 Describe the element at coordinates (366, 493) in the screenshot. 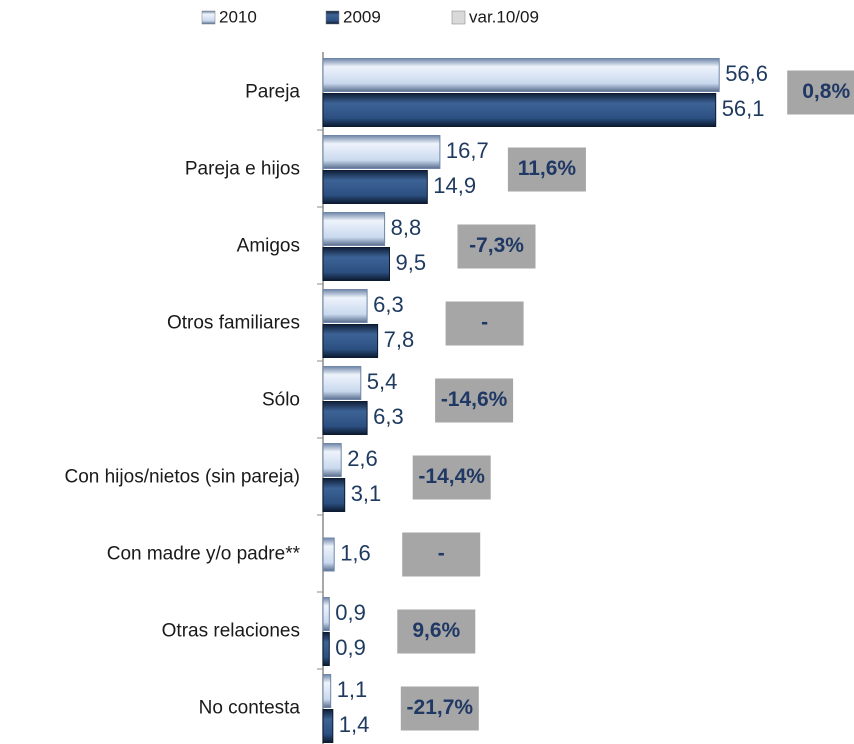

I see `value-label: 3,1` at that location.